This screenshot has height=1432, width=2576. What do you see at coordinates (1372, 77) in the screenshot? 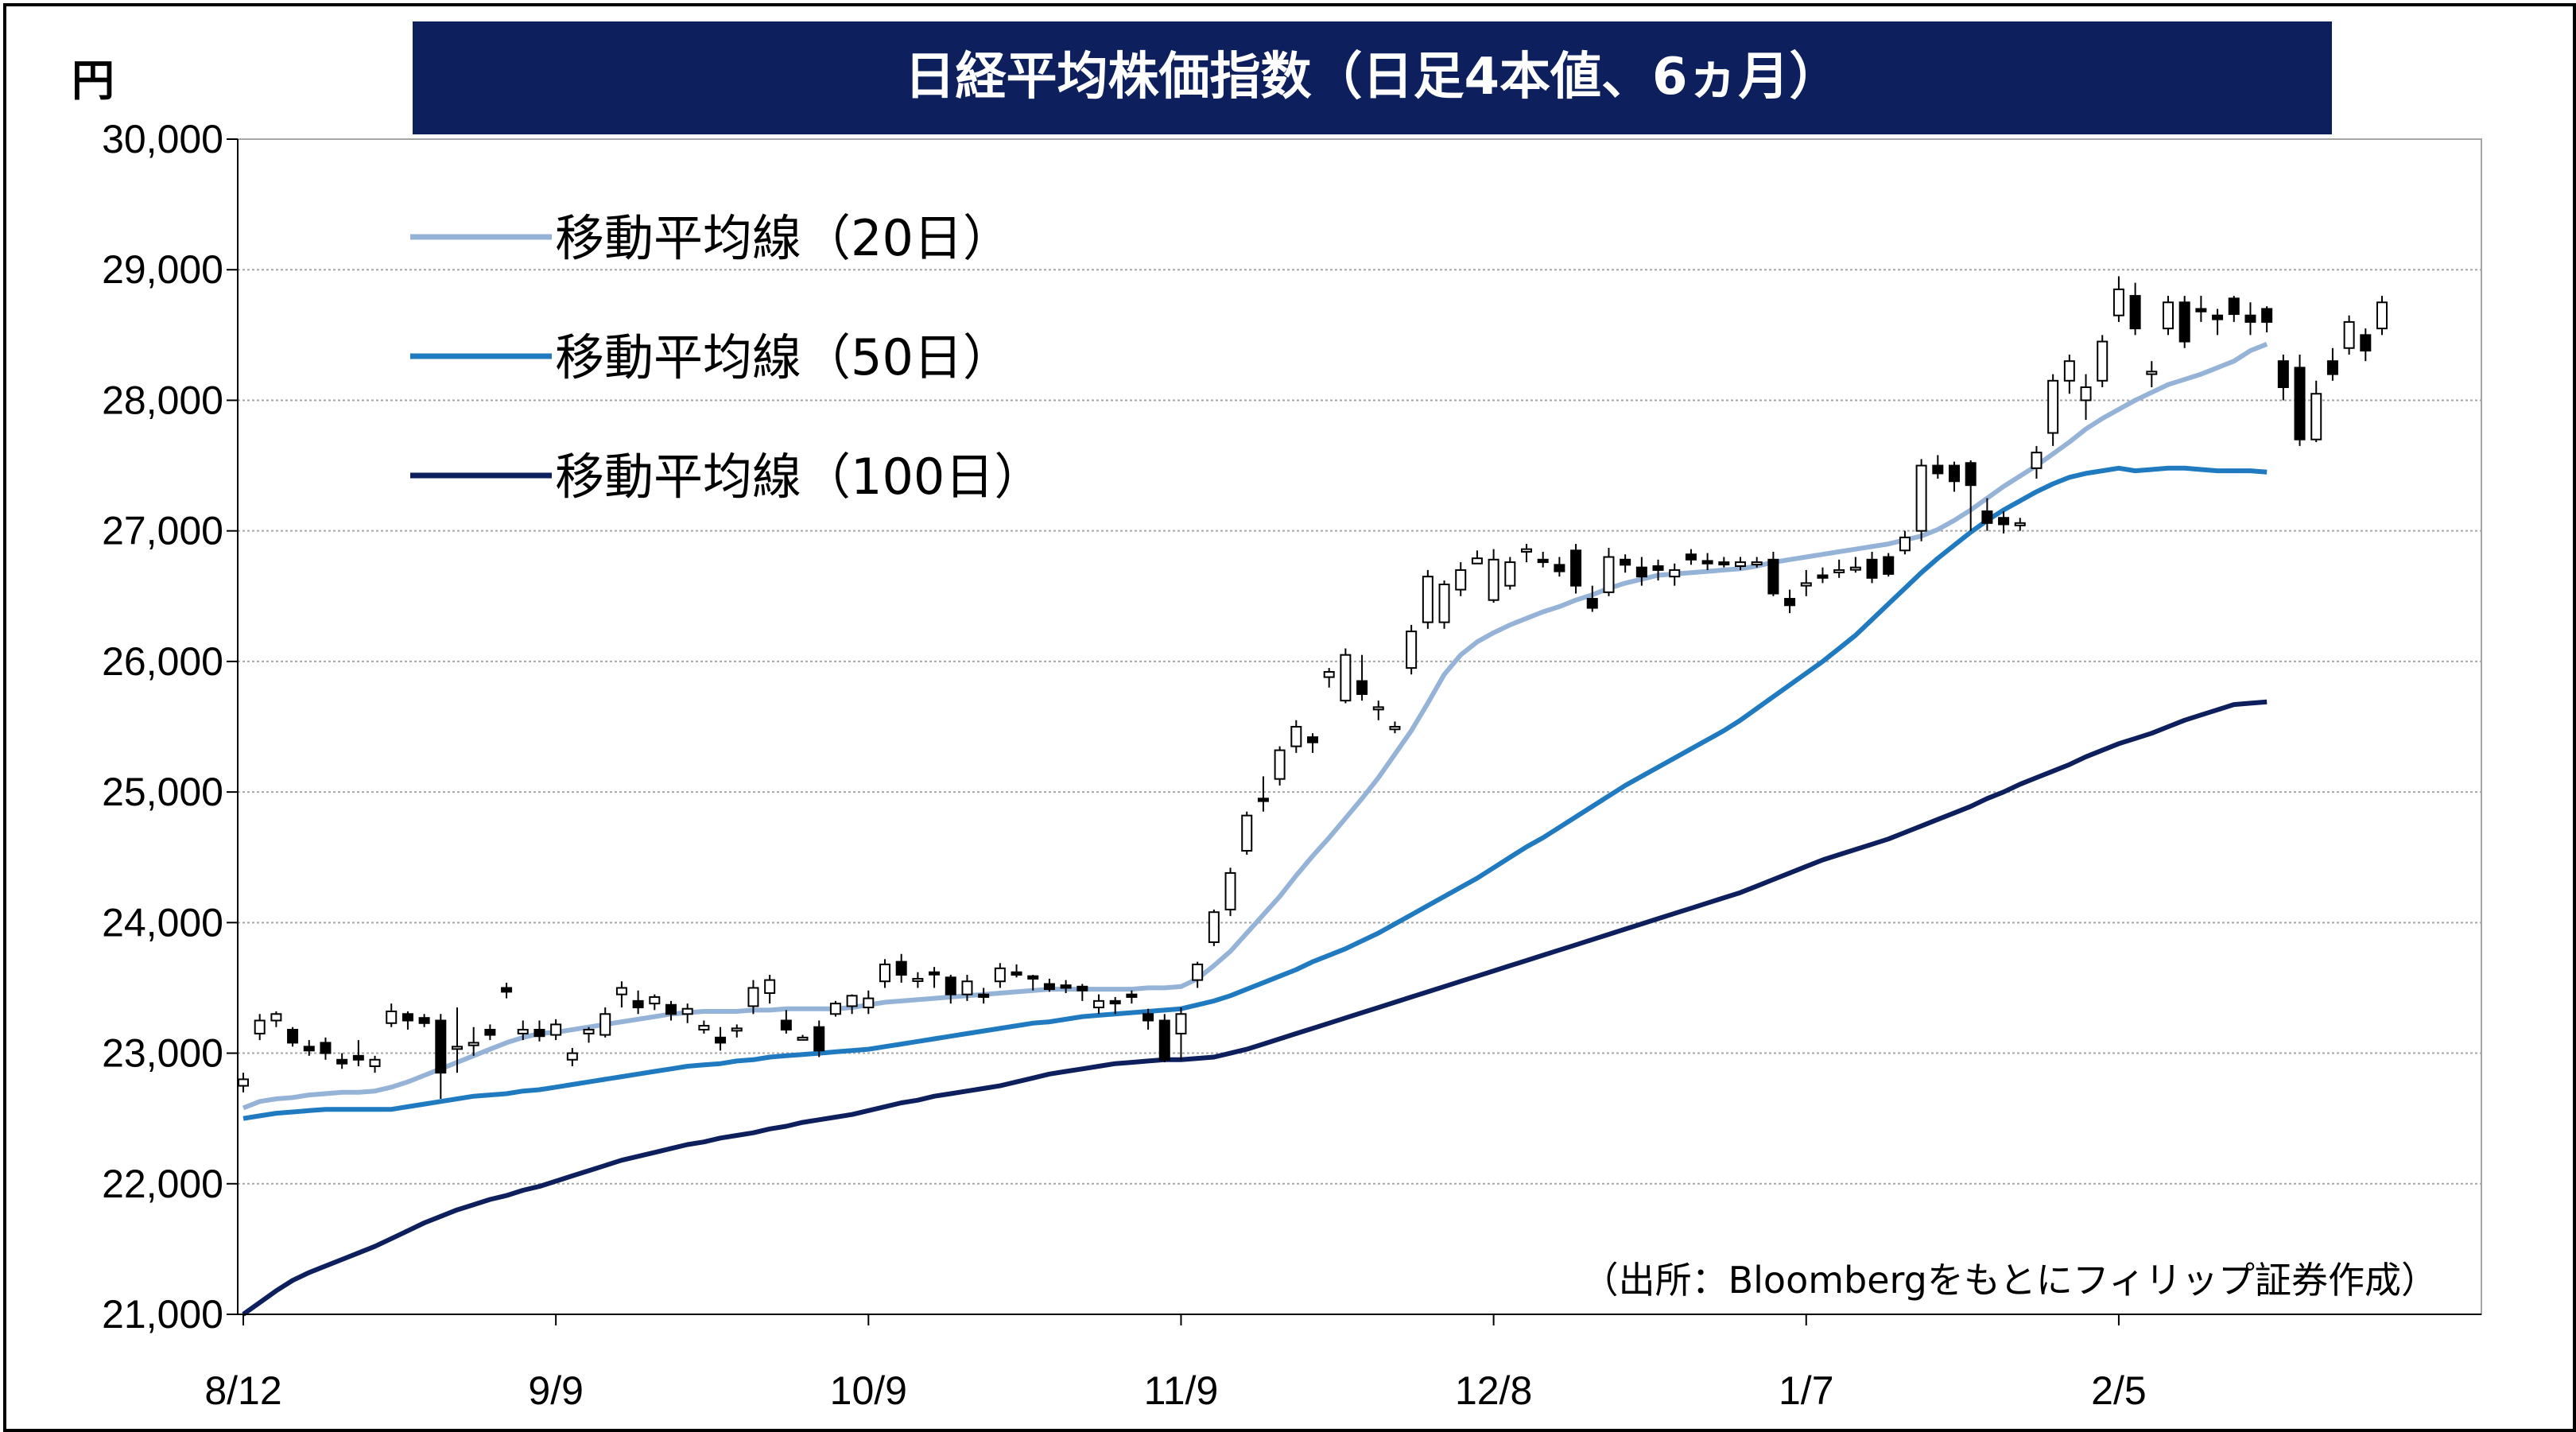
I see `chart-title: 日経平均株価指数（日足4本値、6ヵ月）` at bounding box center [1372, 77].